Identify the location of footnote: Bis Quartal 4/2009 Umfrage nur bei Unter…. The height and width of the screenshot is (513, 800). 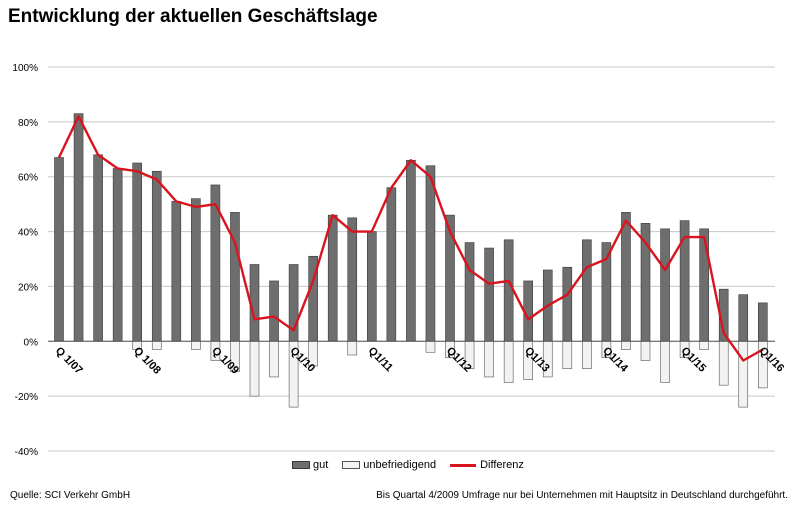
(582, 495).